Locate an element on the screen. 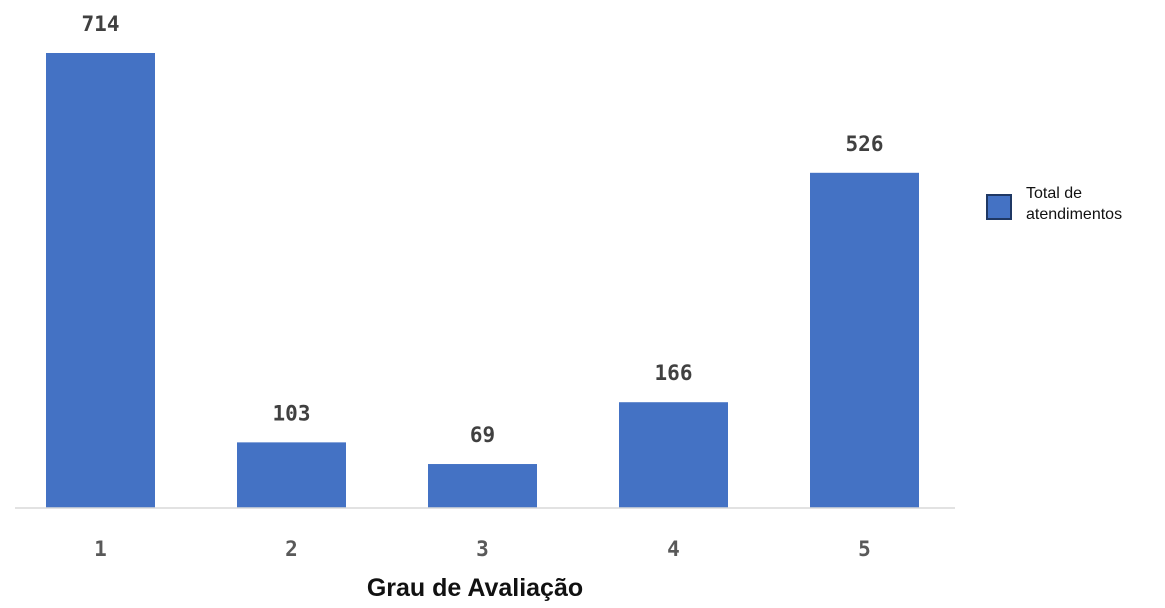 The width and height of the screenshot is (1165, 608). value-label-5: 526 is located at coordinates (865, 144).